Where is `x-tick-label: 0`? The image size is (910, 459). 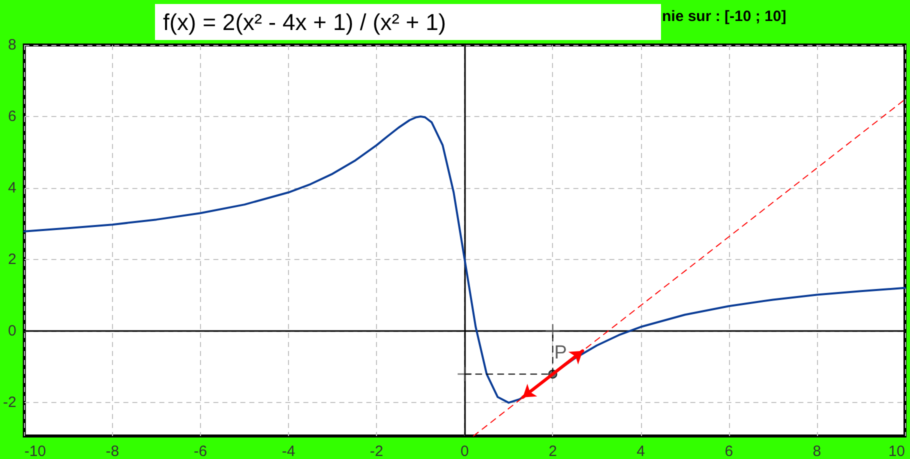
x-tick-label: 0 is located at coordinates (464, 451).